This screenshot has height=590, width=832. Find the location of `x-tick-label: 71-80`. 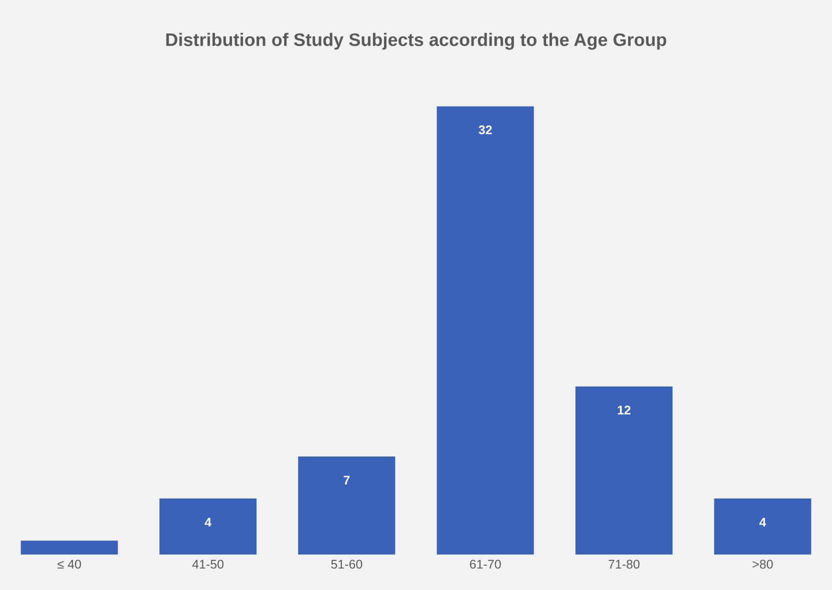

x-tick-label: 71-80 is located at coordinates (624, 564).